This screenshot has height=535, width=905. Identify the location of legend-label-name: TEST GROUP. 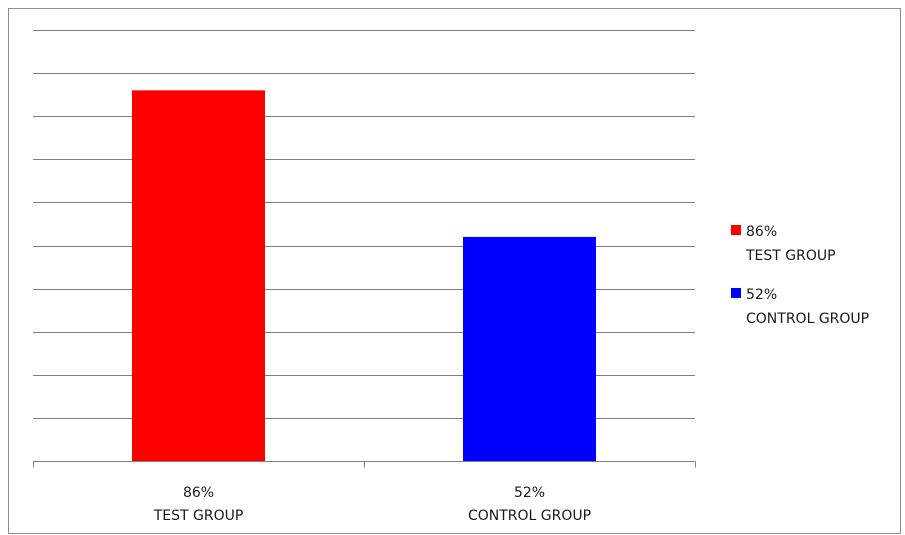
(790, 256).